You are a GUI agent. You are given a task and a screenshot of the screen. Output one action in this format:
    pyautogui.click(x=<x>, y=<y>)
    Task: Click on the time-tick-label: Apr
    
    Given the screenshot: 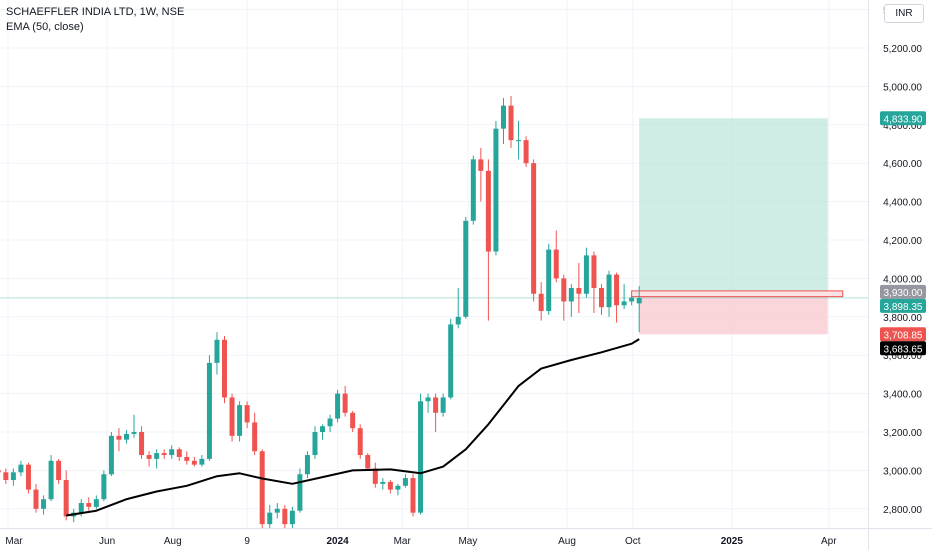 What is the action you would take?
    pyautogui.click(x=829, y=541)
    